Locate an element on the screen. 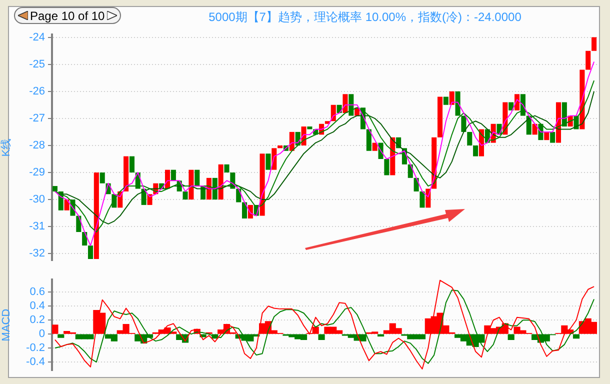 The width and height of the screenshot is (610, 384). y-tick-label: 0.2 is located at coordinates (37, 320).